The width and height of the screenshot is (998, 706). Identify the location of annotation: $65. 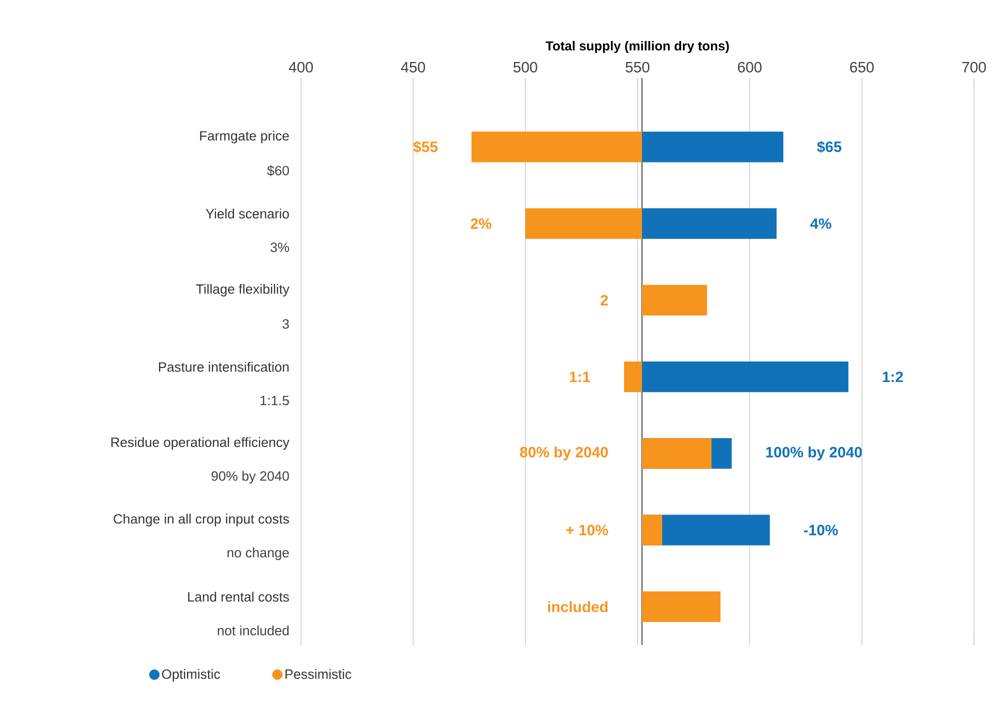
(829, 147).